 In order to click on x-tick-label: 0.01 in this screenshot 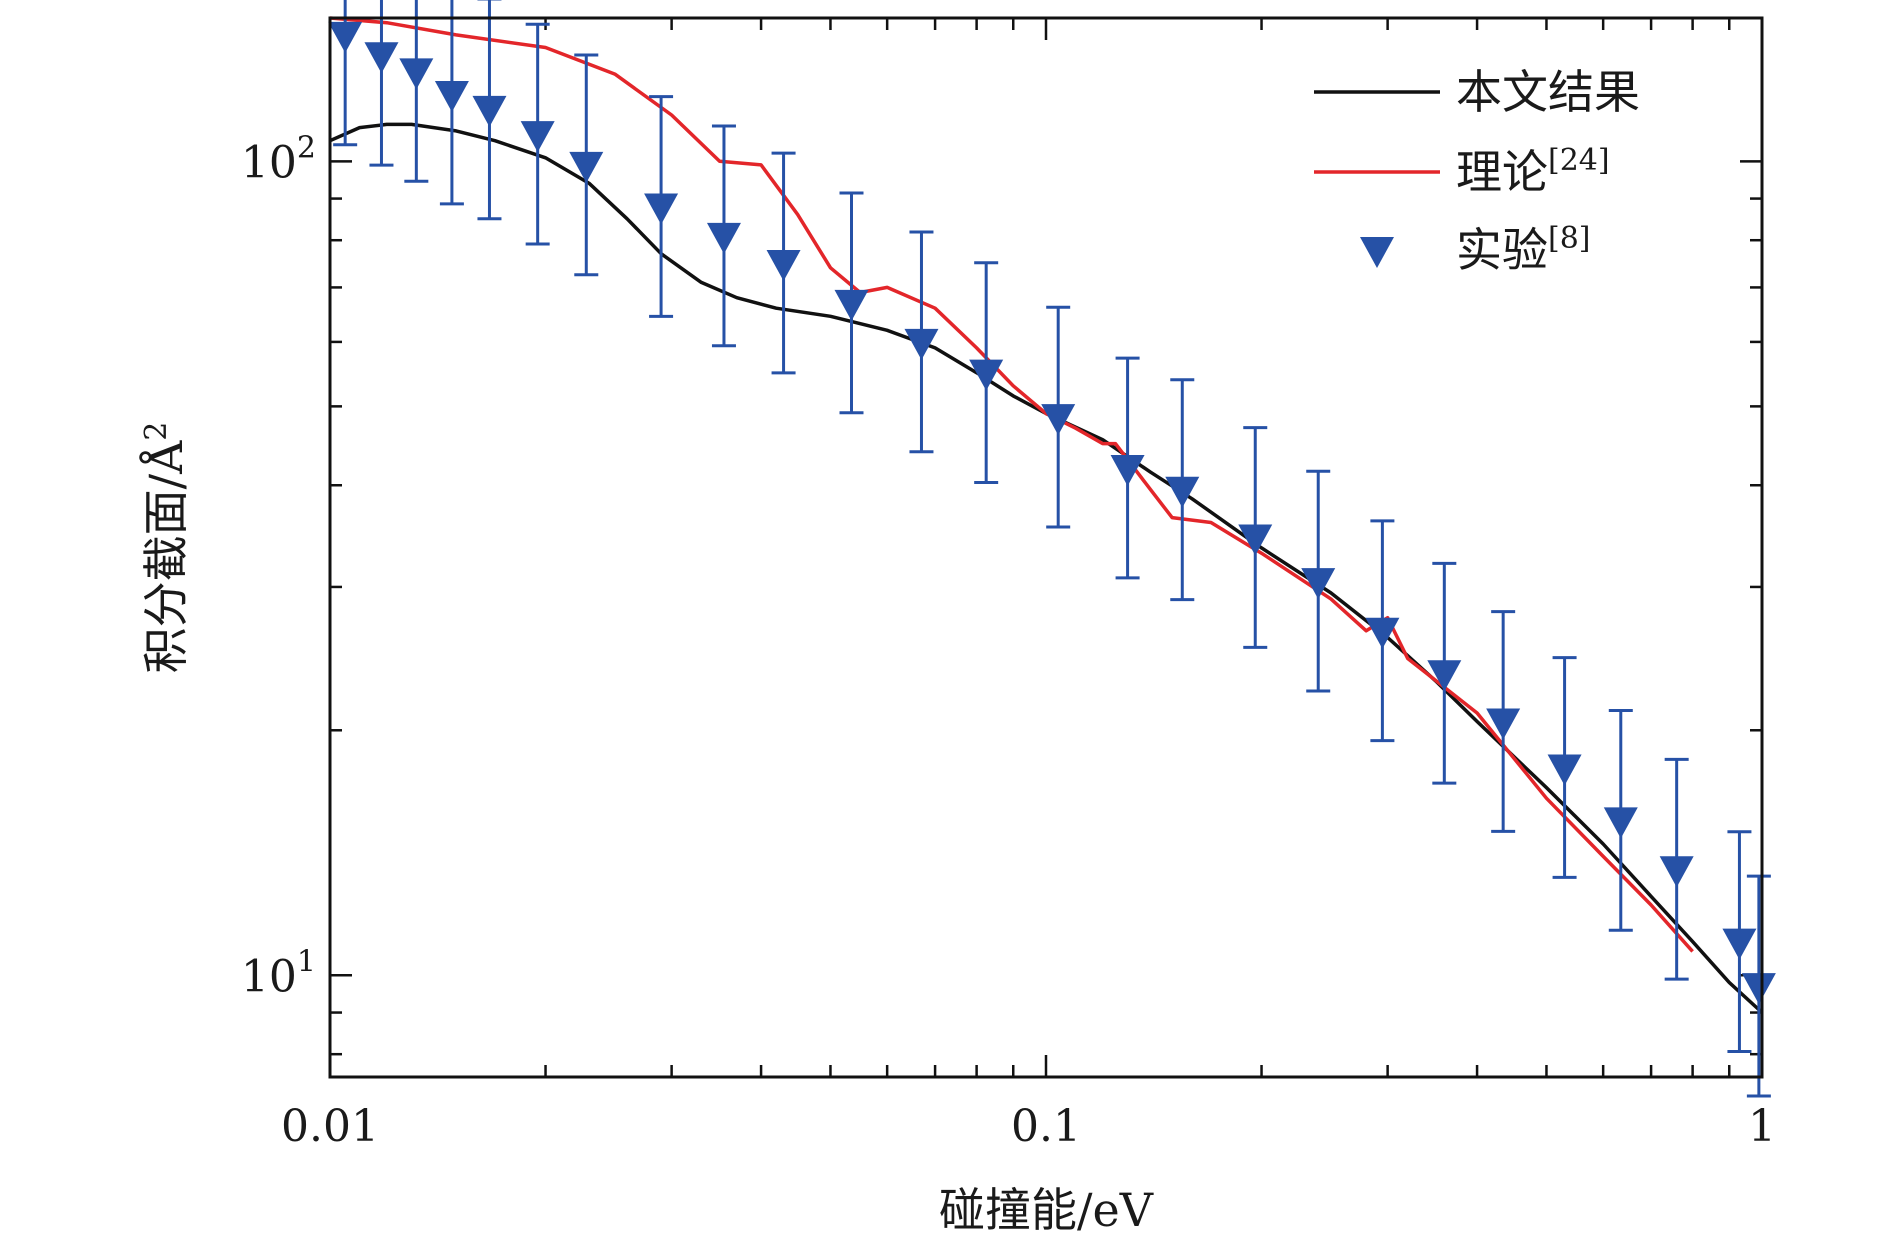, I will do `click(330, 1126)`.